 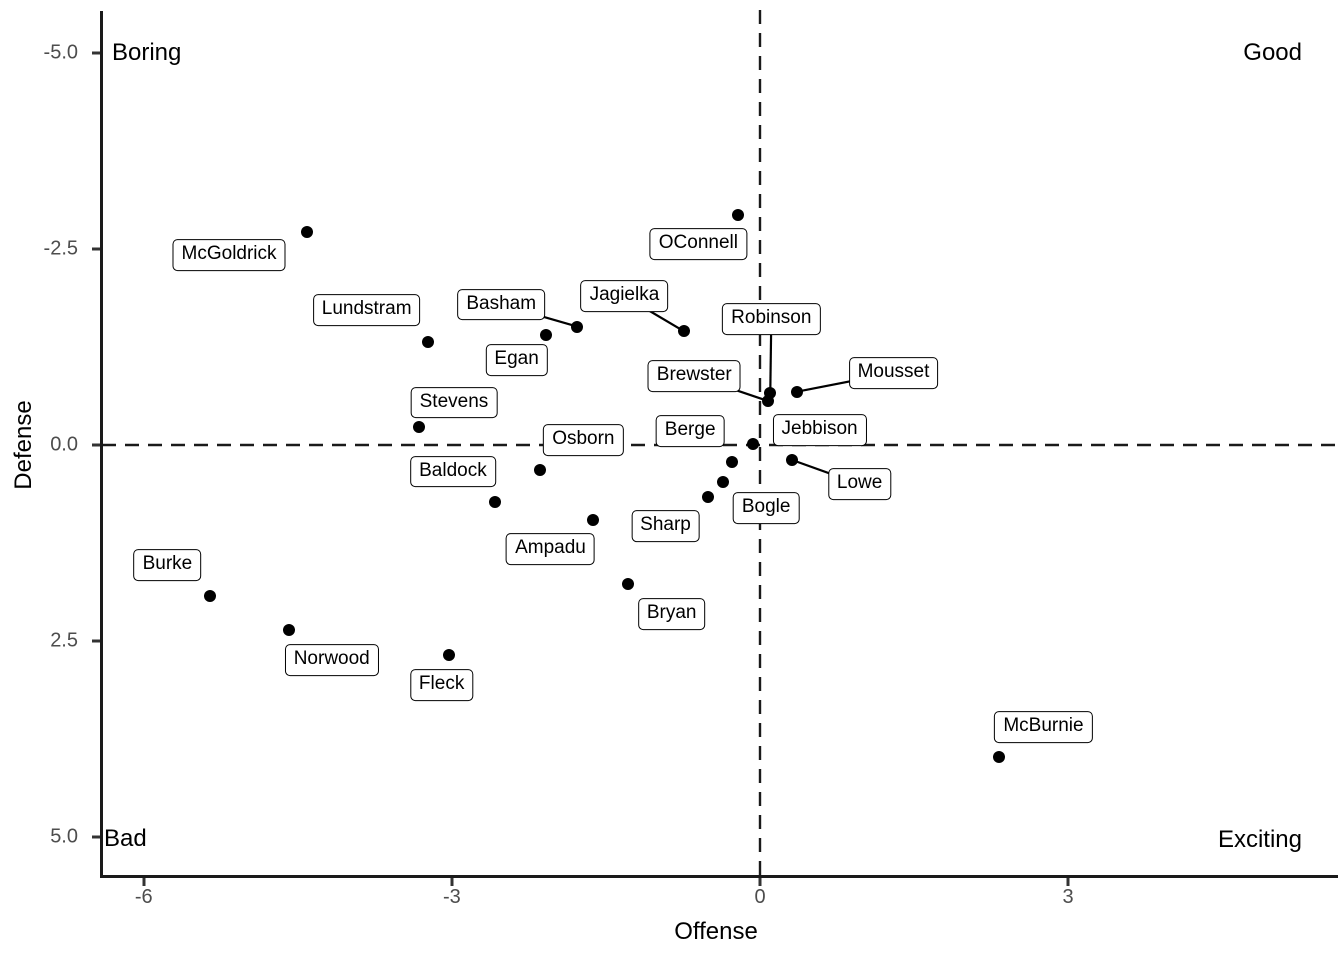 What do you see at coordinates (64, 444) in the screenshot?
I see `y-tick-label-0.0: 0.0` at bounding box center [64, 444].